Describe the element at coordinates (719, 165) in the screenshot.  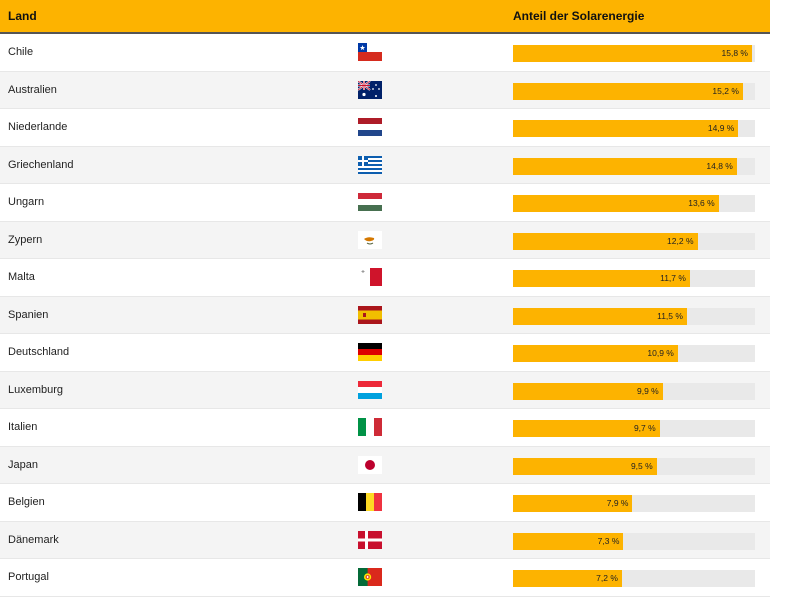
I see `bar-value-label: 14,8 %` at that location.